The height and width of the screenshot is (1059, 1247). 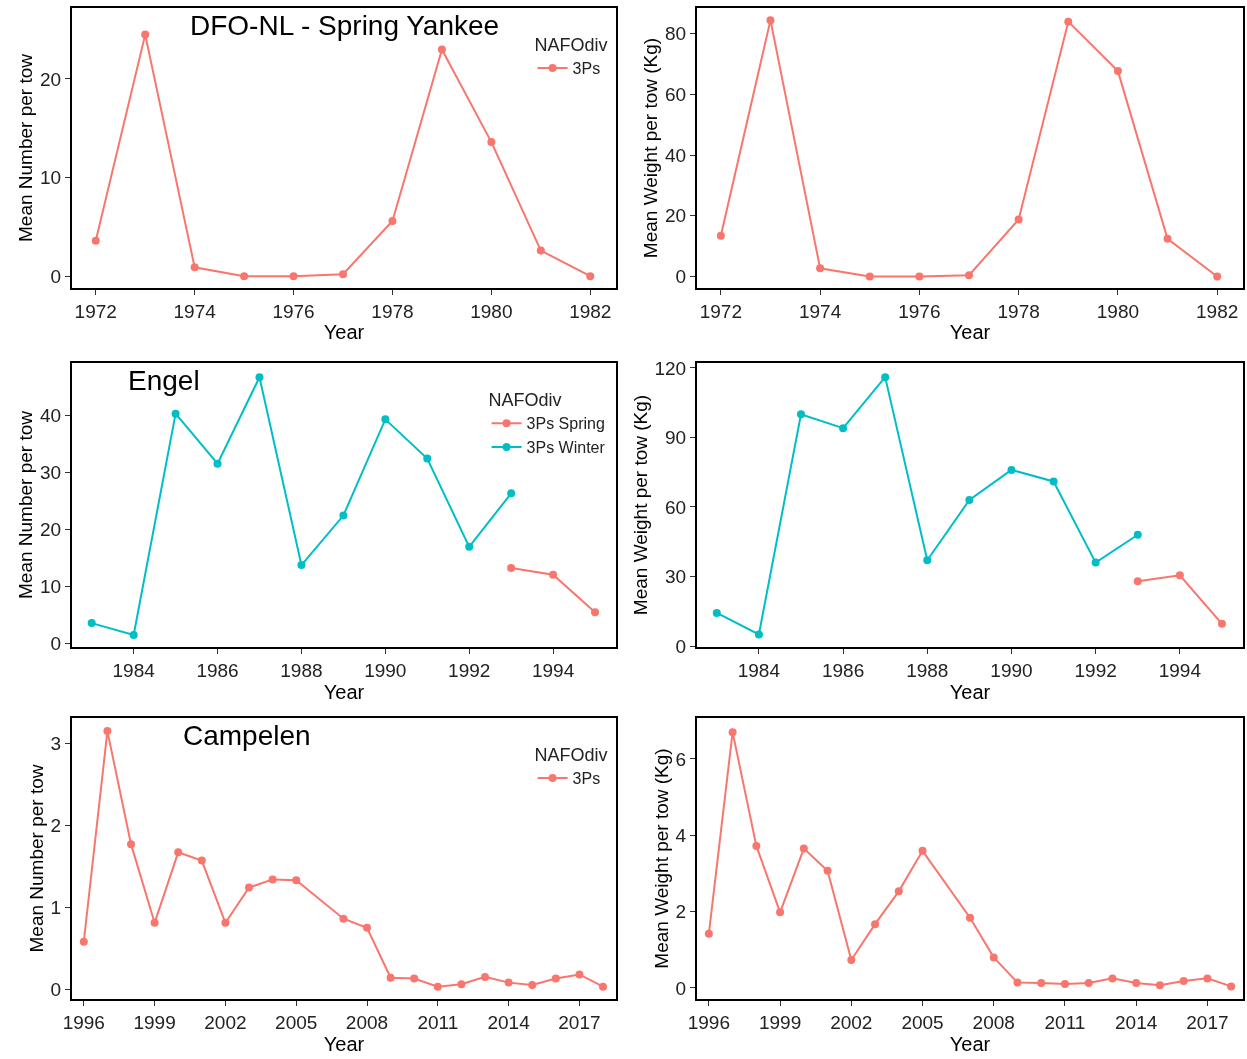 What do you see at coordinates (681, 912) in the screenshot?
I see `y-tick-label: 2` at bounding box center [681, 912].